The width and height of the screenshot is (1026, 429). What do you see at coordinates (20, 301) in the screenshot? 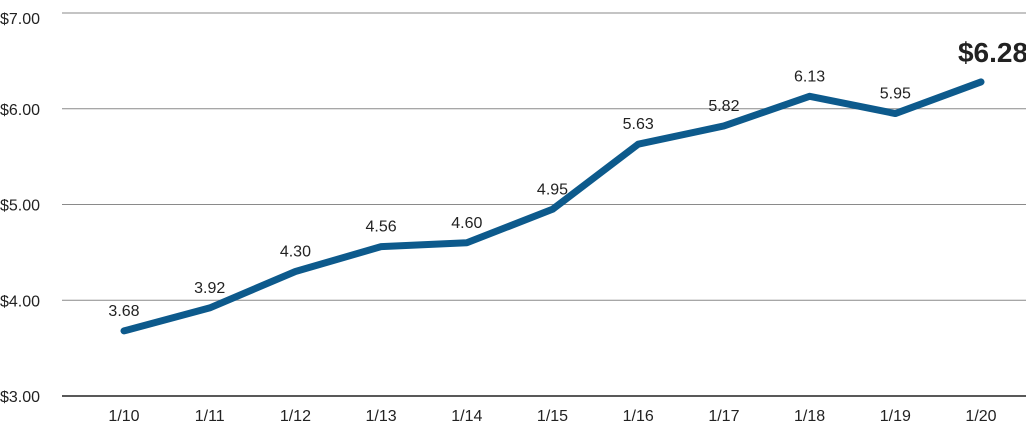
I see `y-tick-label: $4.00` at bounding box center [20, 301].